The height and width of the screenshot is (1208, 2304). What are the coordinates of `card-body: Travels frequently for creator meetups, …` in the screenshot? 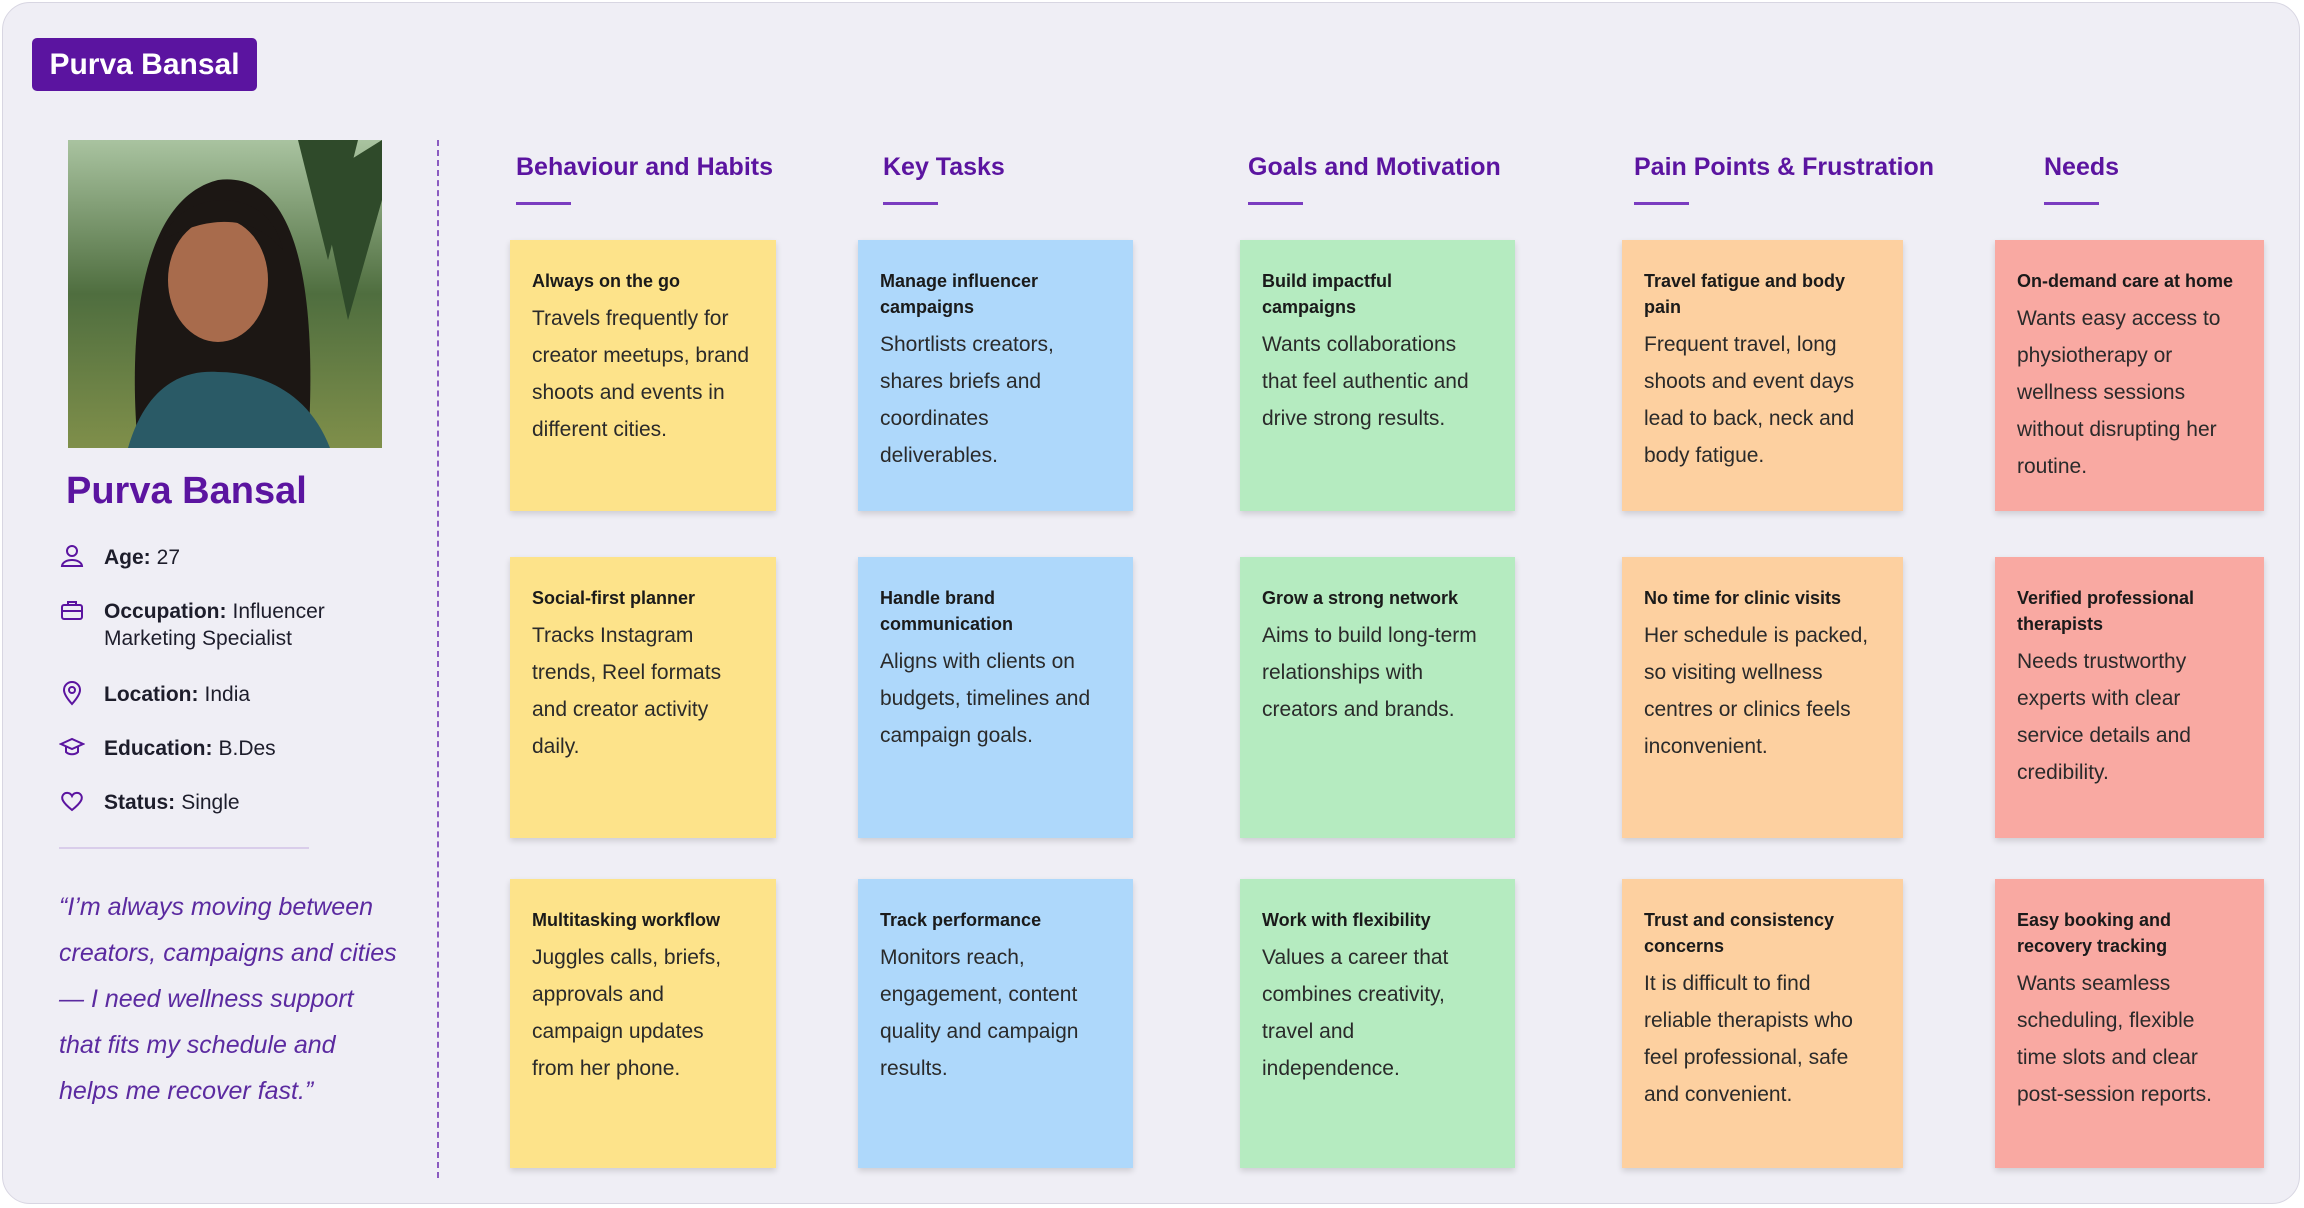 It's located at (641, 374).